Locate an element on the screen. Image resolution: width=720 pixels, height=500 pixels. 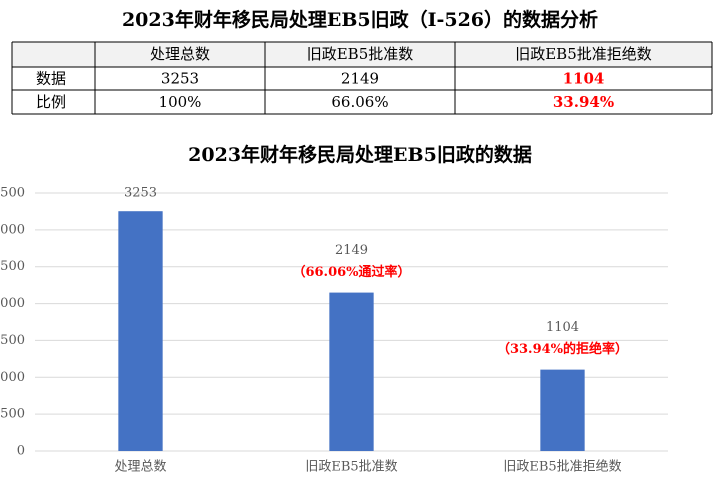
annotation: （66.06%通过率） is located at coordinates (351, 272).